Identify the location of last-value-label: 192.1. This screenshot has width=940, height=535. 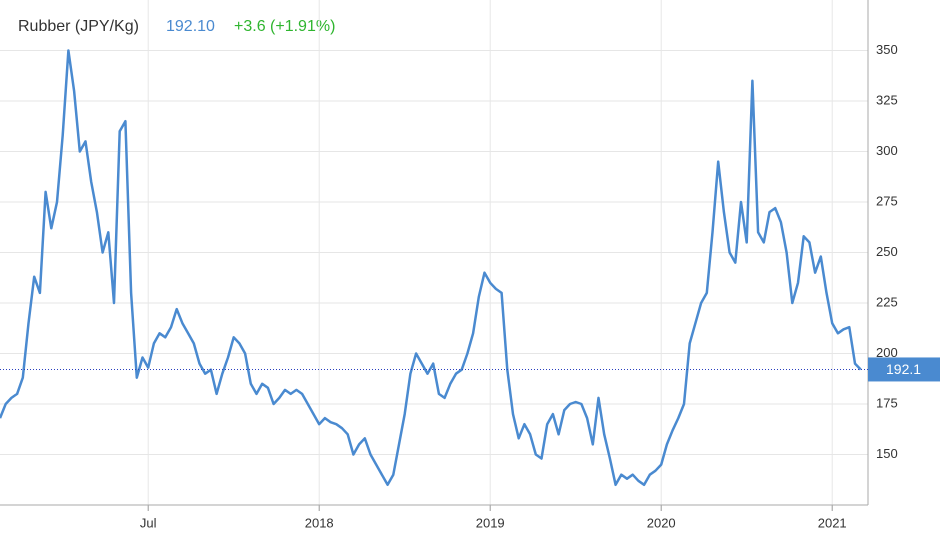
(903, 369).